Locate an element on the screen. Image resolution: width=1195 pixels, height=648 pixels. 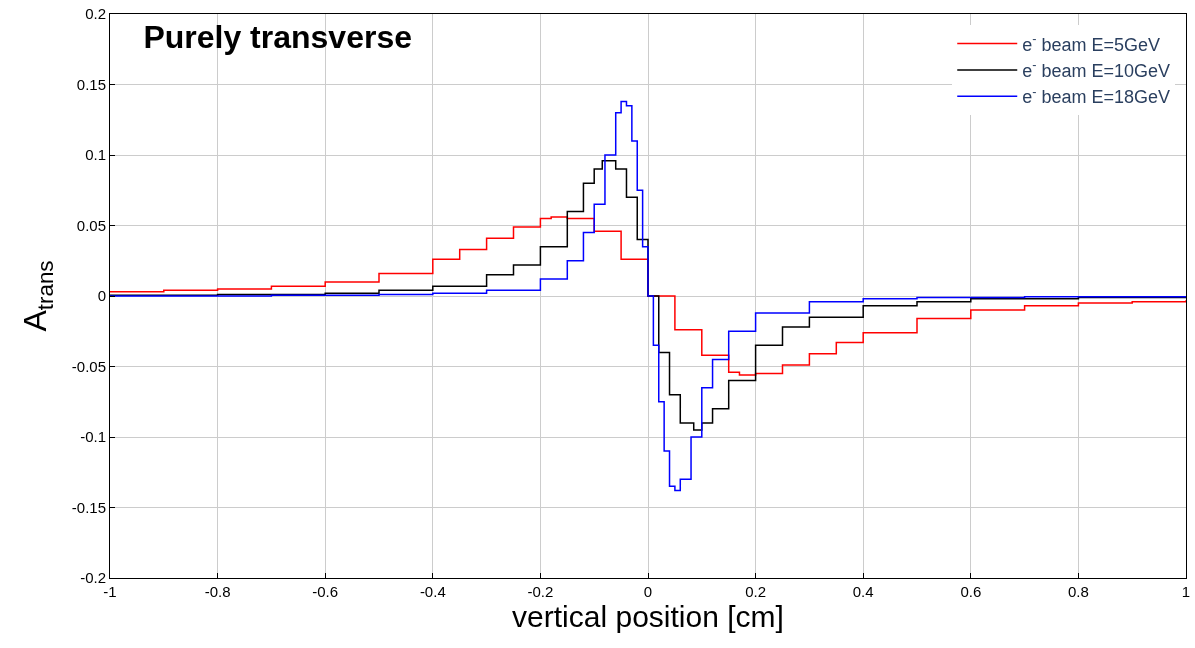
x-tick-label: -0.4 is located at coordinates (432, 591).